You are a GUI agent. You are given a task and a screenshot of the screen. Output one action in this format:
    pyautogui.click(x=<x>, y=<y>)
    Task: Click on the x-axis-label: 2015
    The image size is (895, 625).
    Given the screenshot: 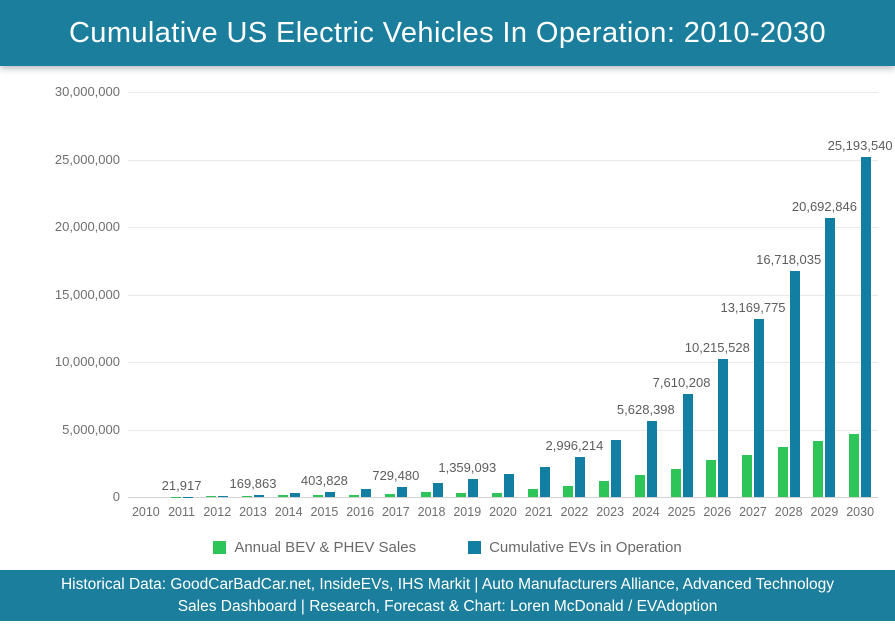 What is the action you would take?
    pyautogui.click(x=324, y=512)
    